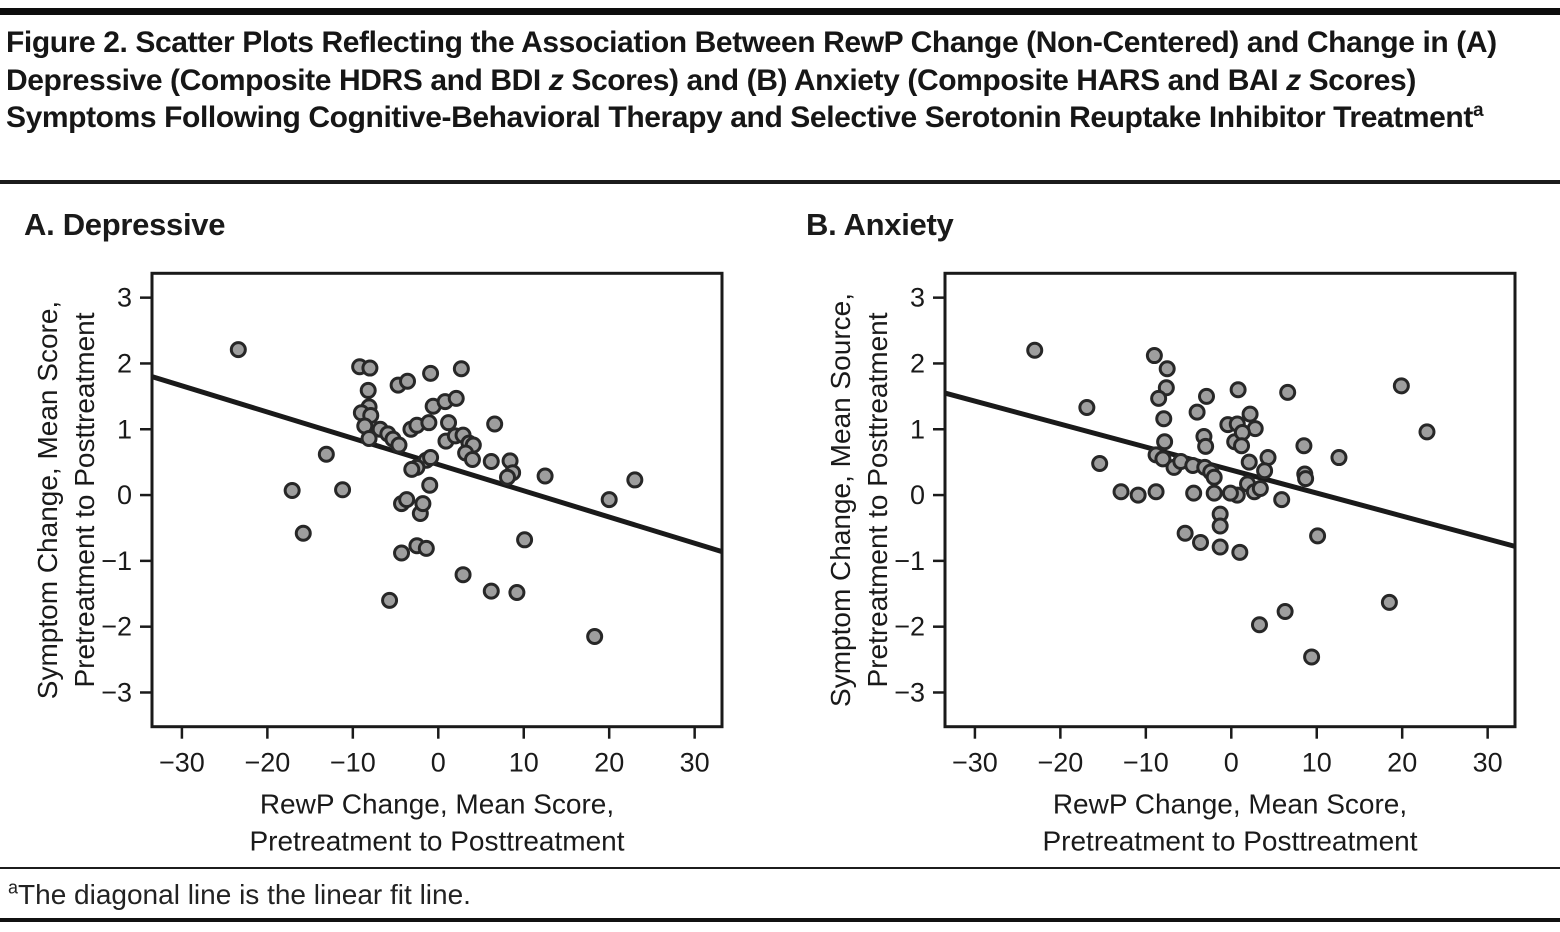  I want to click on y-tick-label: −3, so click(909, 692).